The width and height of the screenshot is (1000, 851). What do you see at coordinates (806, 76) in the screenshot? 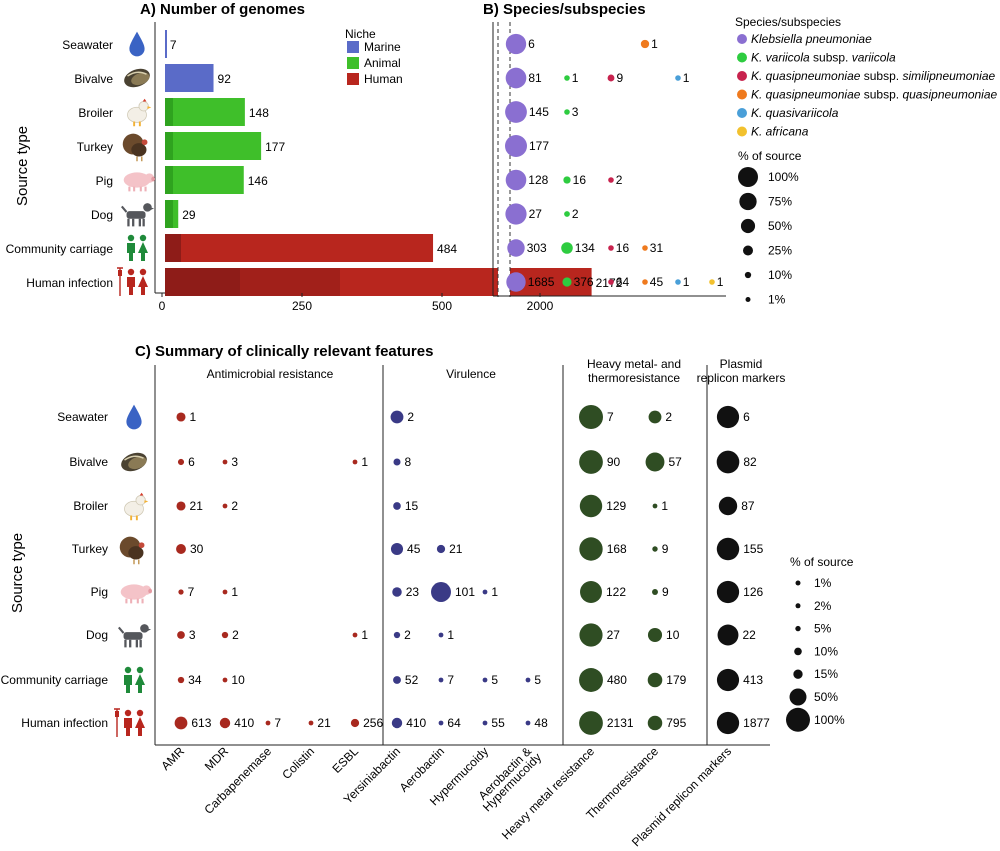
I see `species-italic-2: K. quasipneumoniae` at bounding box center [806, 76].